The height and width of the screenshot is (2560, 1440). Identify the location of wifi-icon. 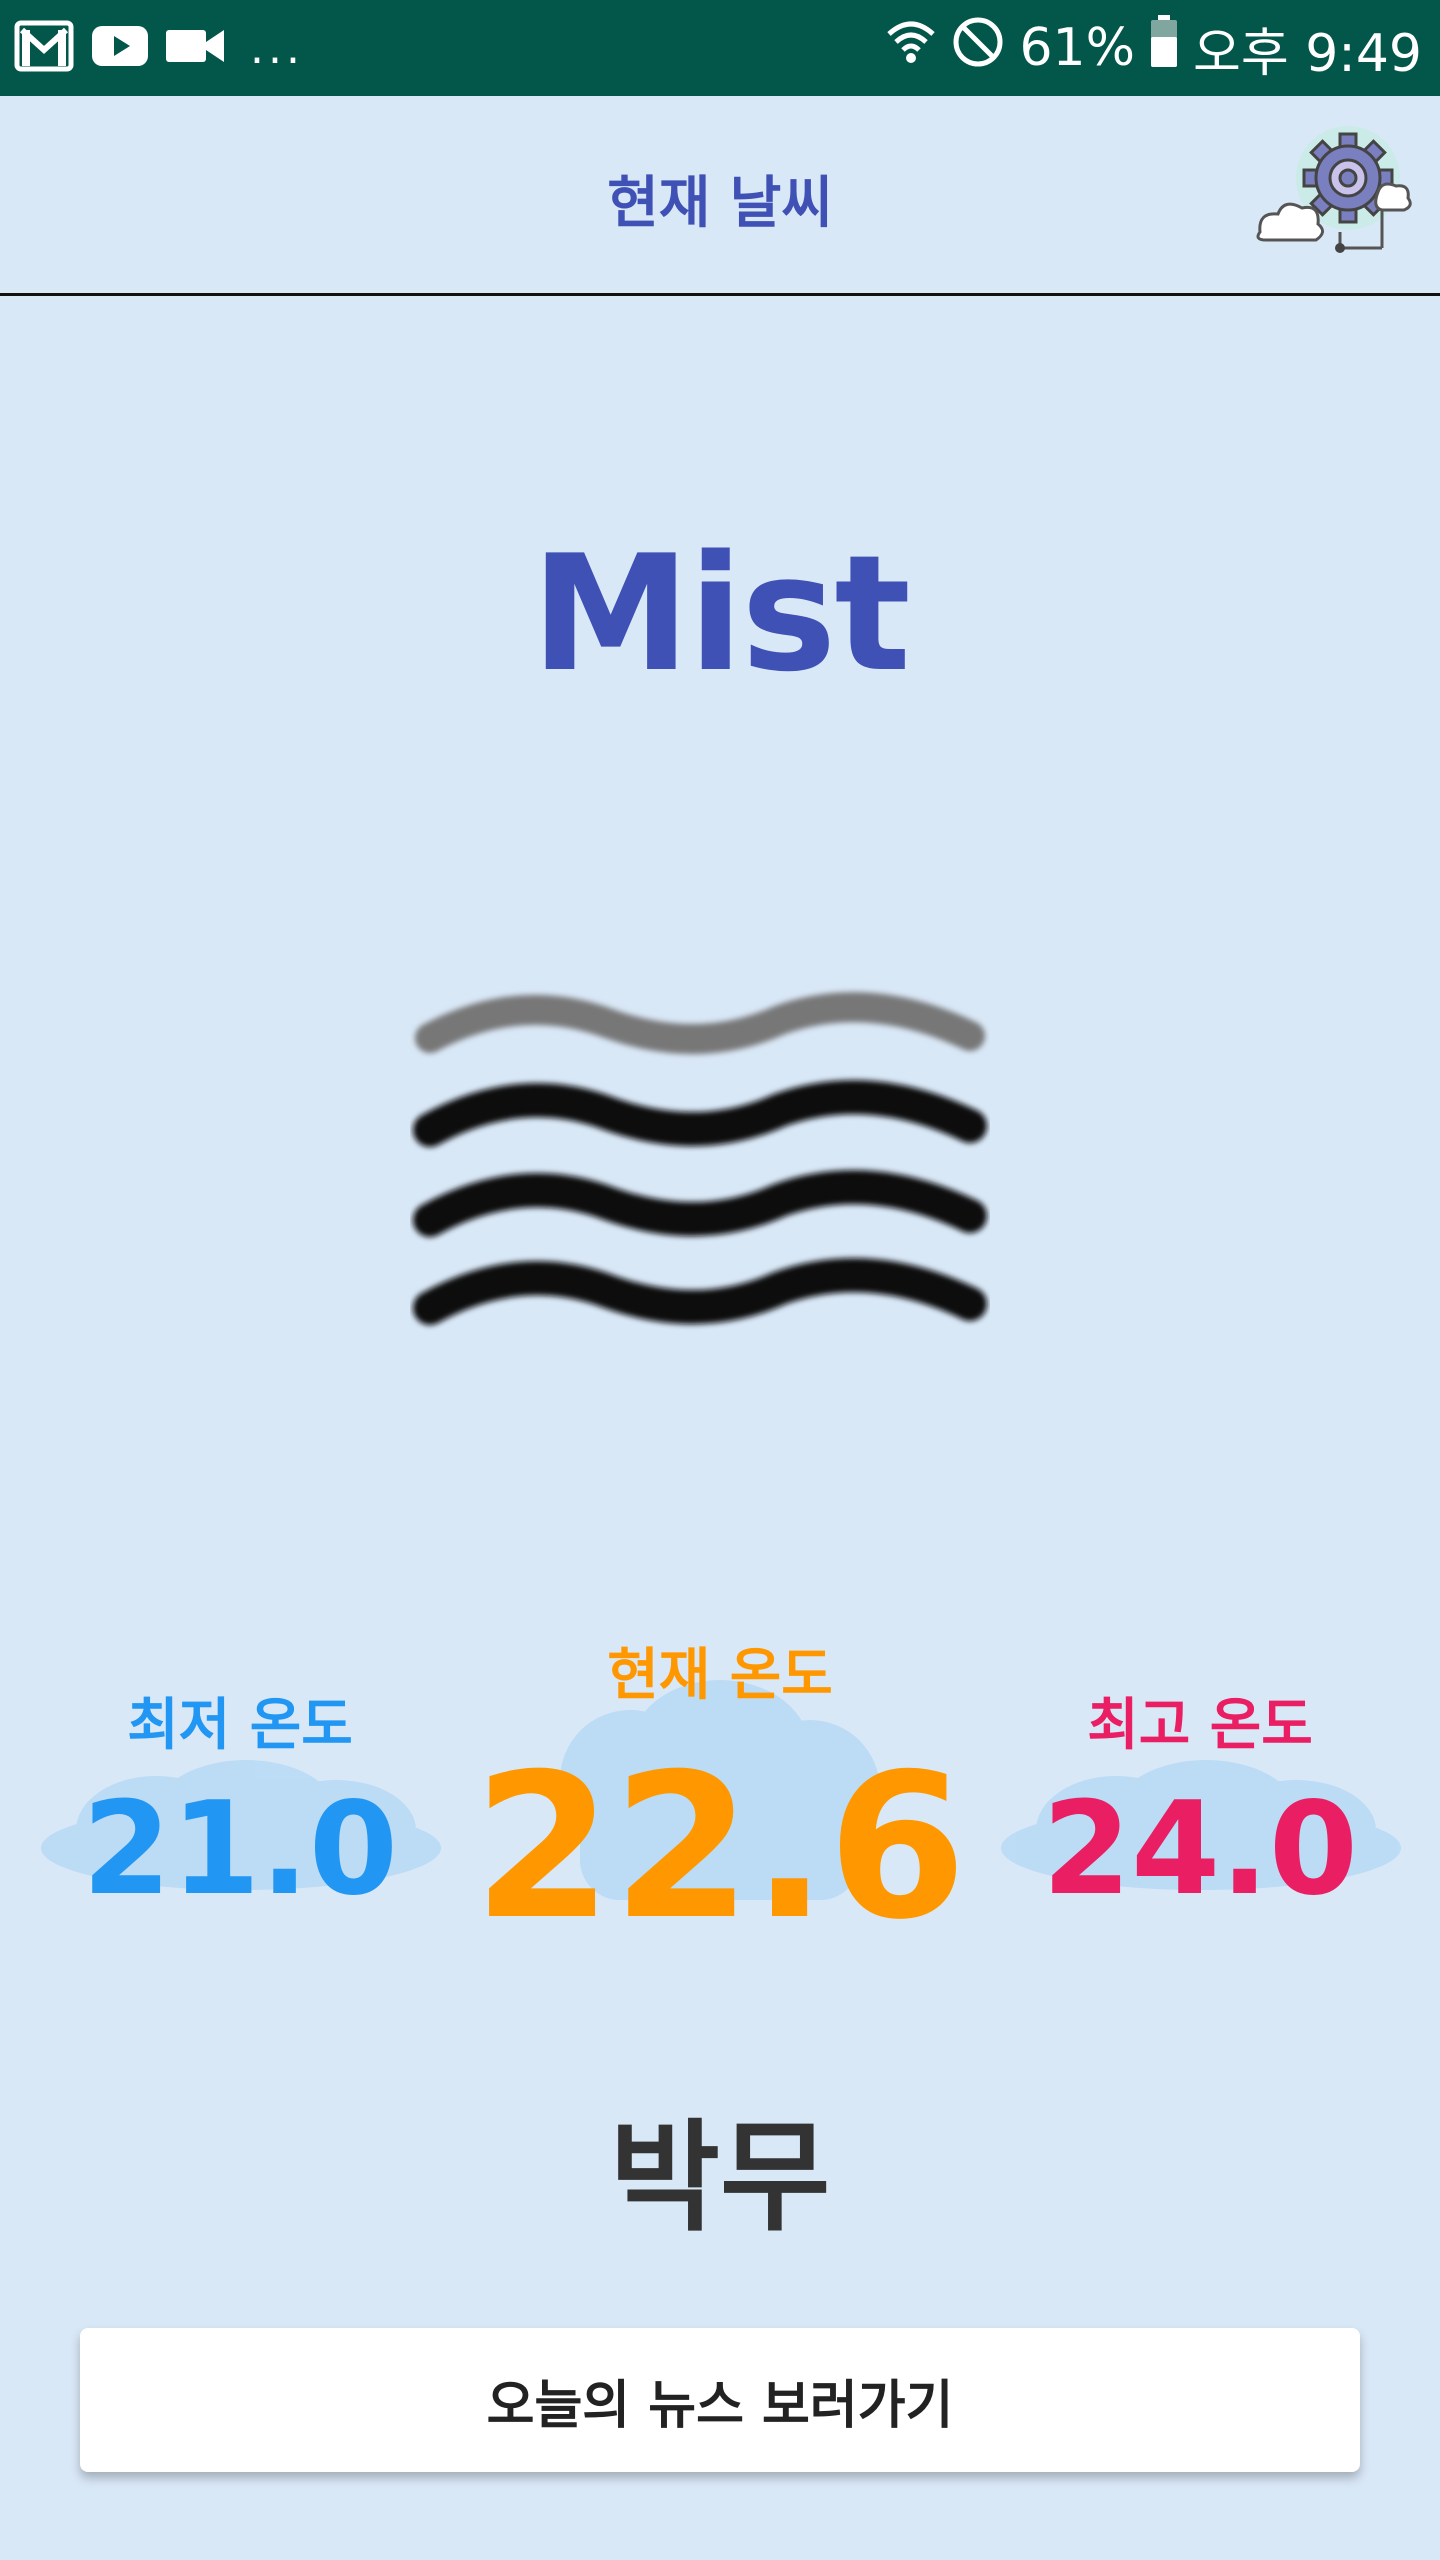
(911, 48).